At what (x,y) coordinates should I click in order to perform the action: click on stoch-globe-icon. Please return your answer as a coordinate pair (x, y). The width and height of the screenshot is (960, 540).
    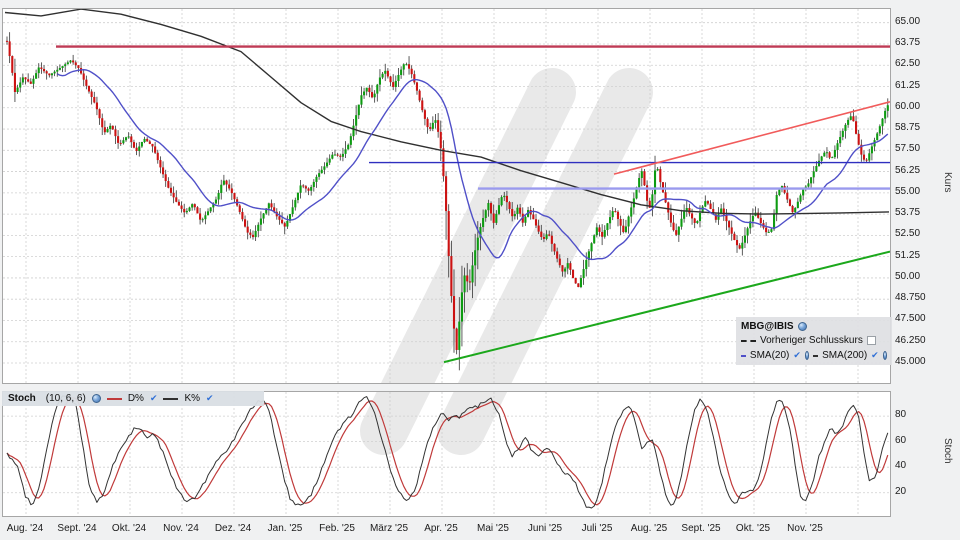
    Looking at the image, I should click on (96, 398).